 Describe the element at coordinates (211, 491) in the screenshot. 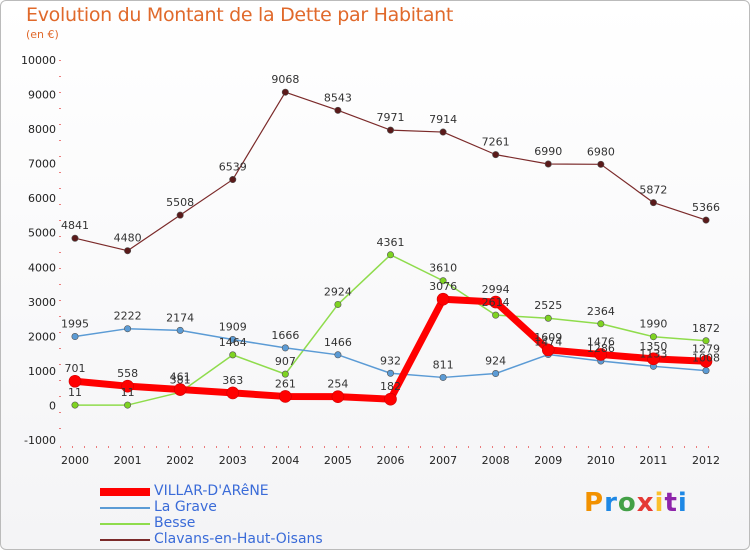

I see `legend-label: VILLAR-D'ARêNE` at that location.